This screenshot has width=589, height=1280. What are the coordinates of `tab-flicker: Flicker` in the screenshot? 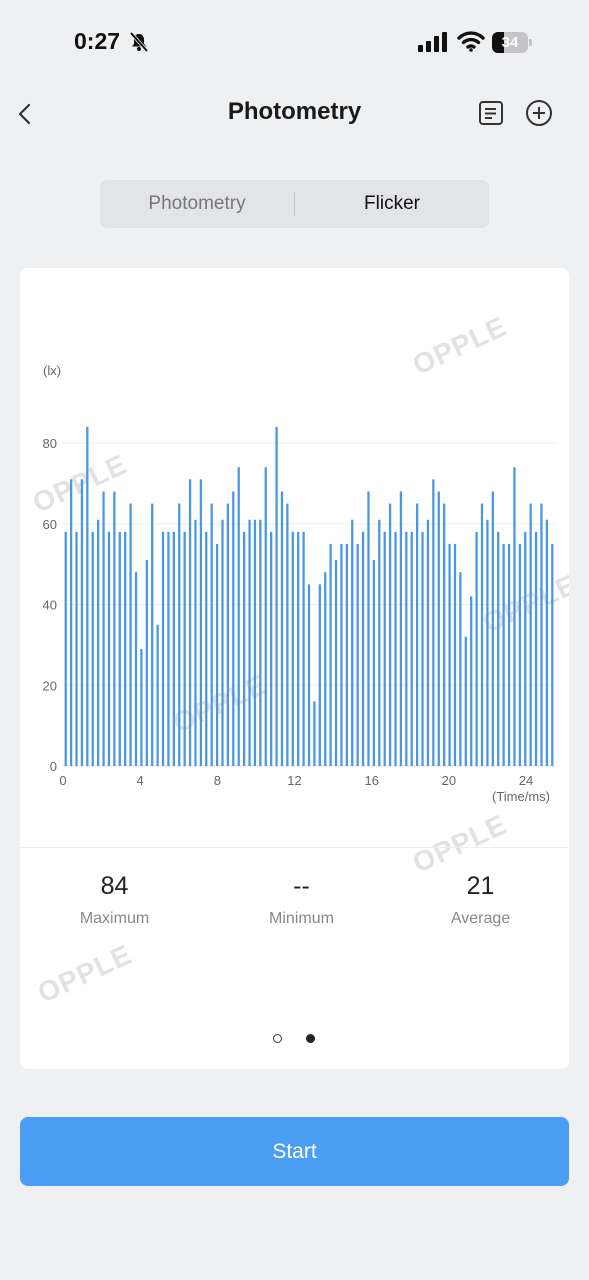 It's located at (392, 203).